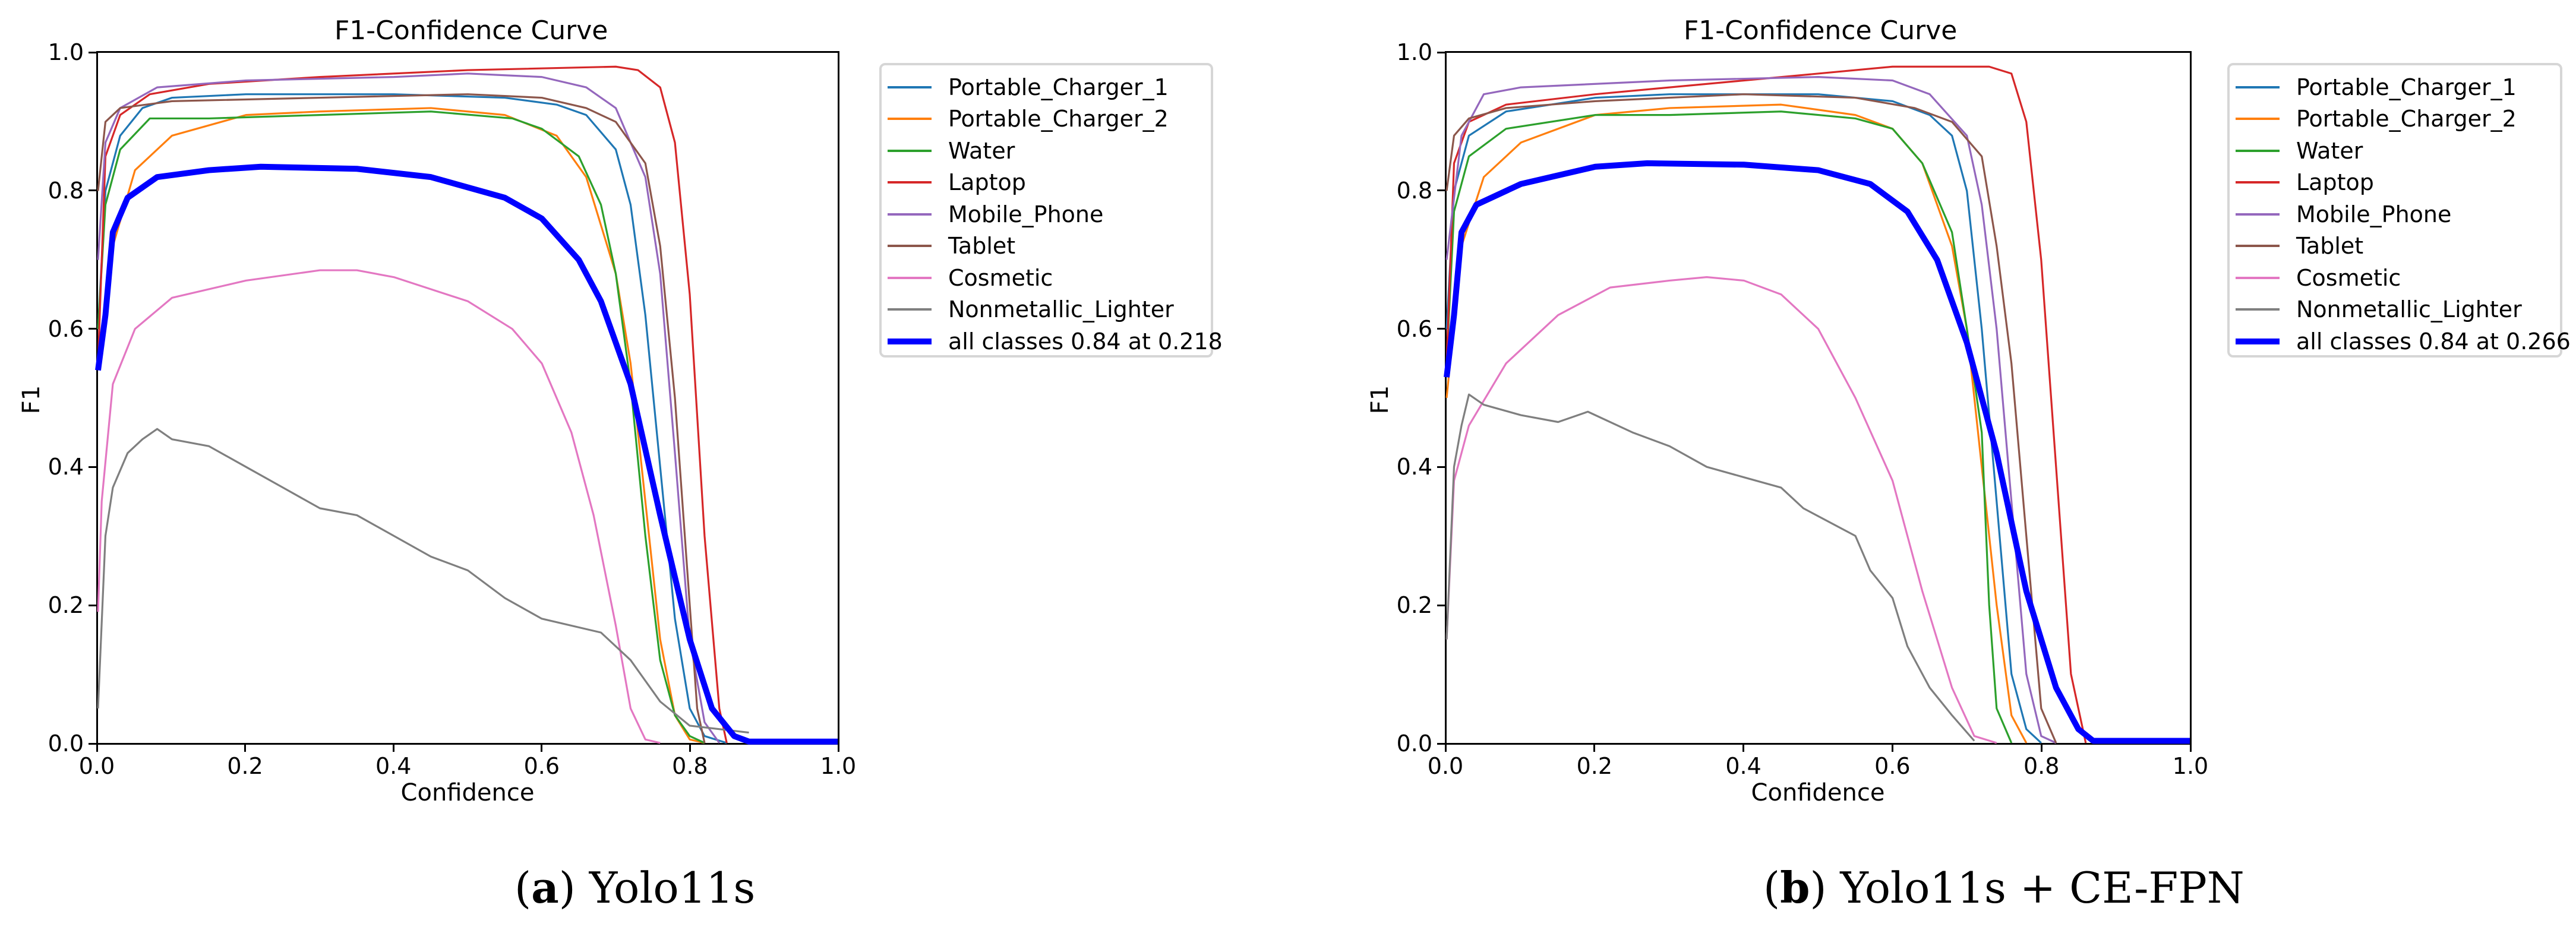 Image resolution: width=2576 pixels, height=930 pixels. What do you see at coordinates (1818, 792) in the screenshot?
I see `x-axis-label: Confidence` at bounding box center [1818, 792].